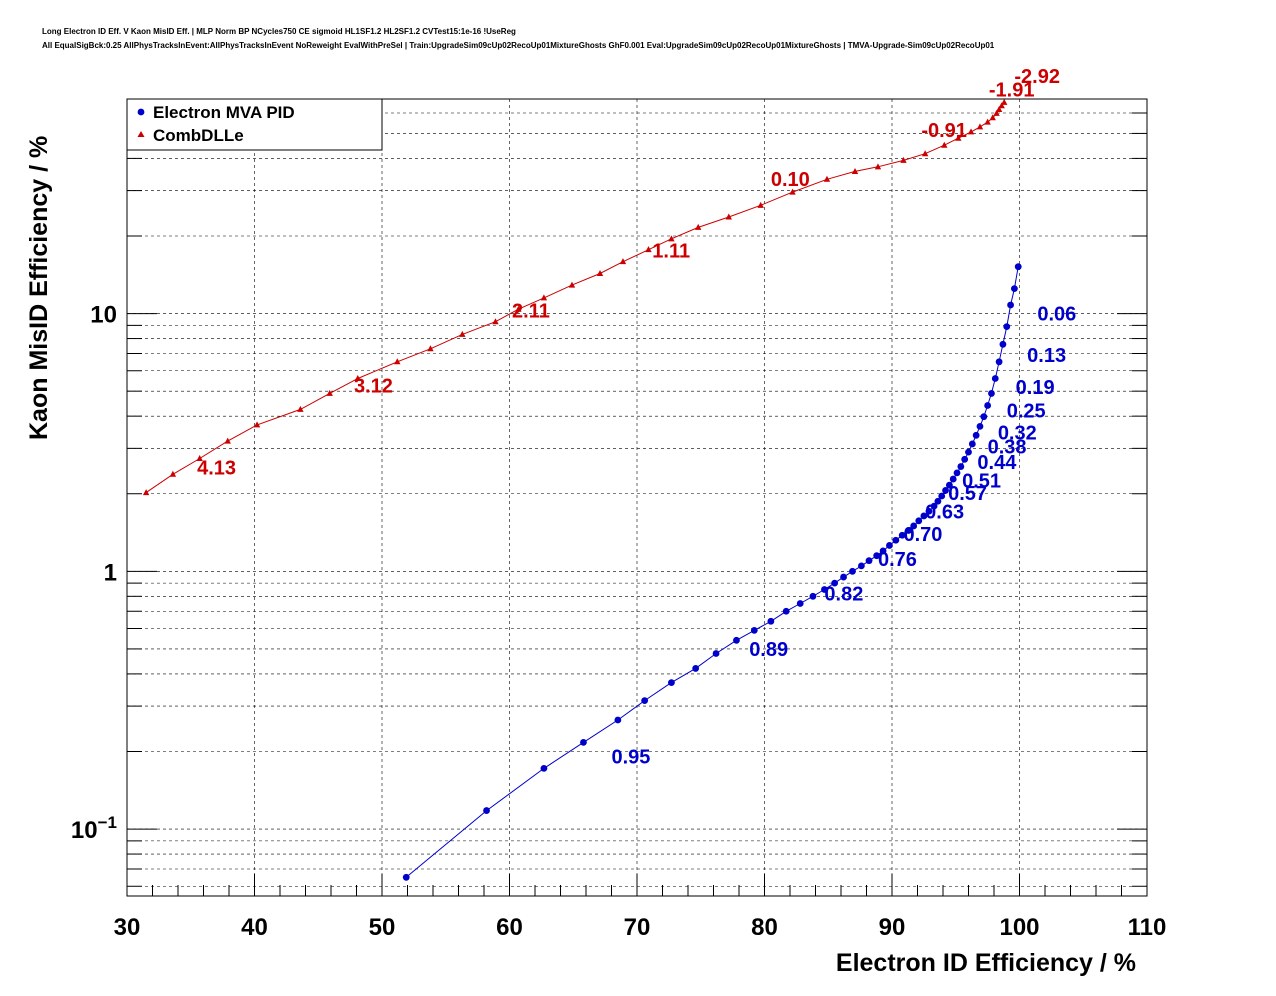 This screenshot has width=1276, height=996. What do you see at coordinates (1056, 315) in the screenshot?
I see `data-label: 0.06` at bounding box center [1056, 315].